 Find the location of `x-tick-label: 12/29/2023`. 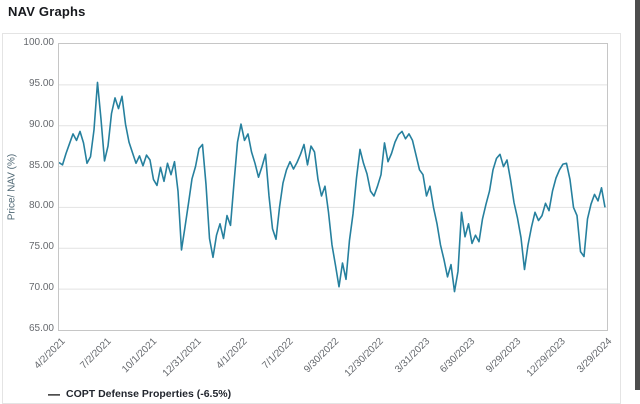

x-tick-label: 12/29/2023 is located at coordinates (547, 358).